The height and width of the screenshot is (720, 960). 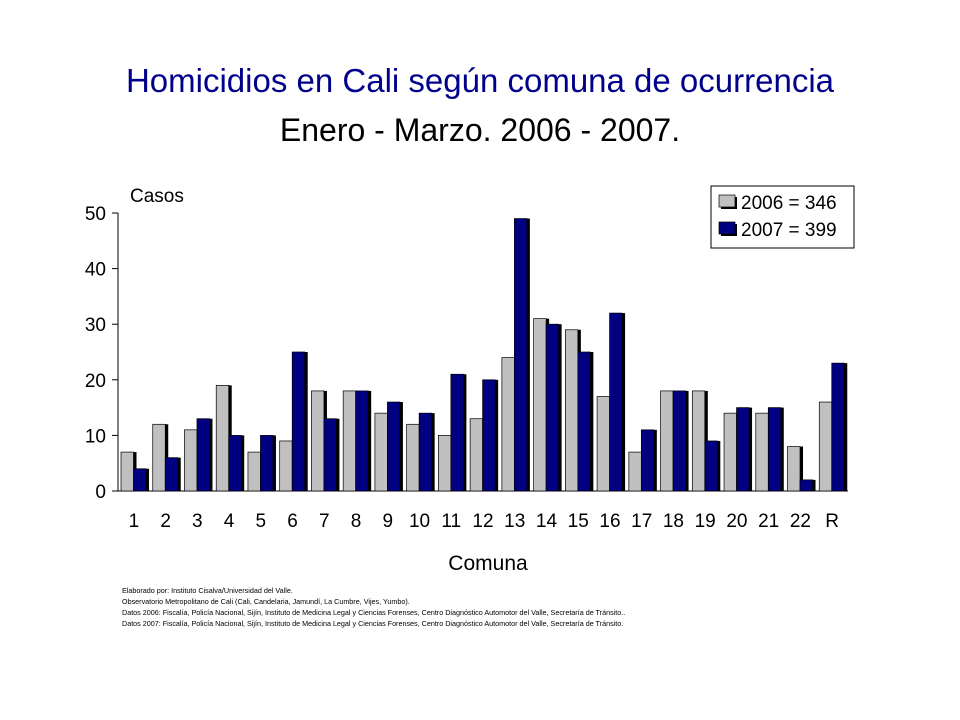 What do you see at coordinates (832, 521) in the screenshot?
I see `x-tick-label: R` at bounding box center [832, 521].